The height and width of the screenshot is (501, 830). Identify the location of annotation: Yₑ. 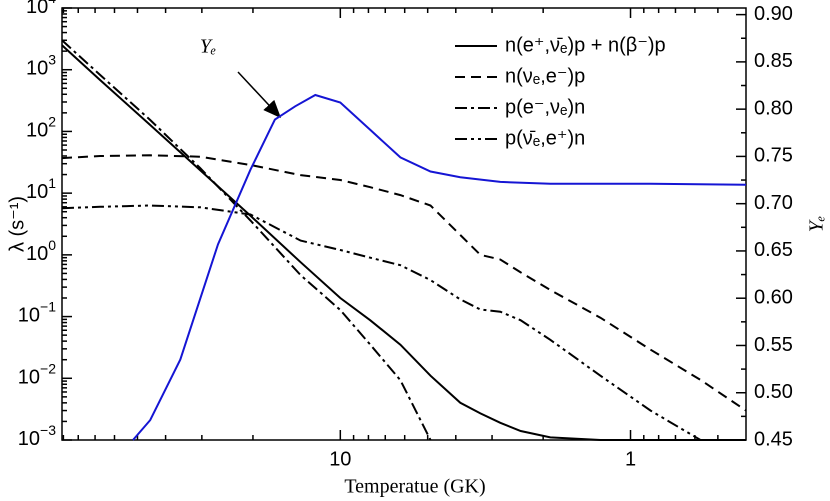
(208, 47).